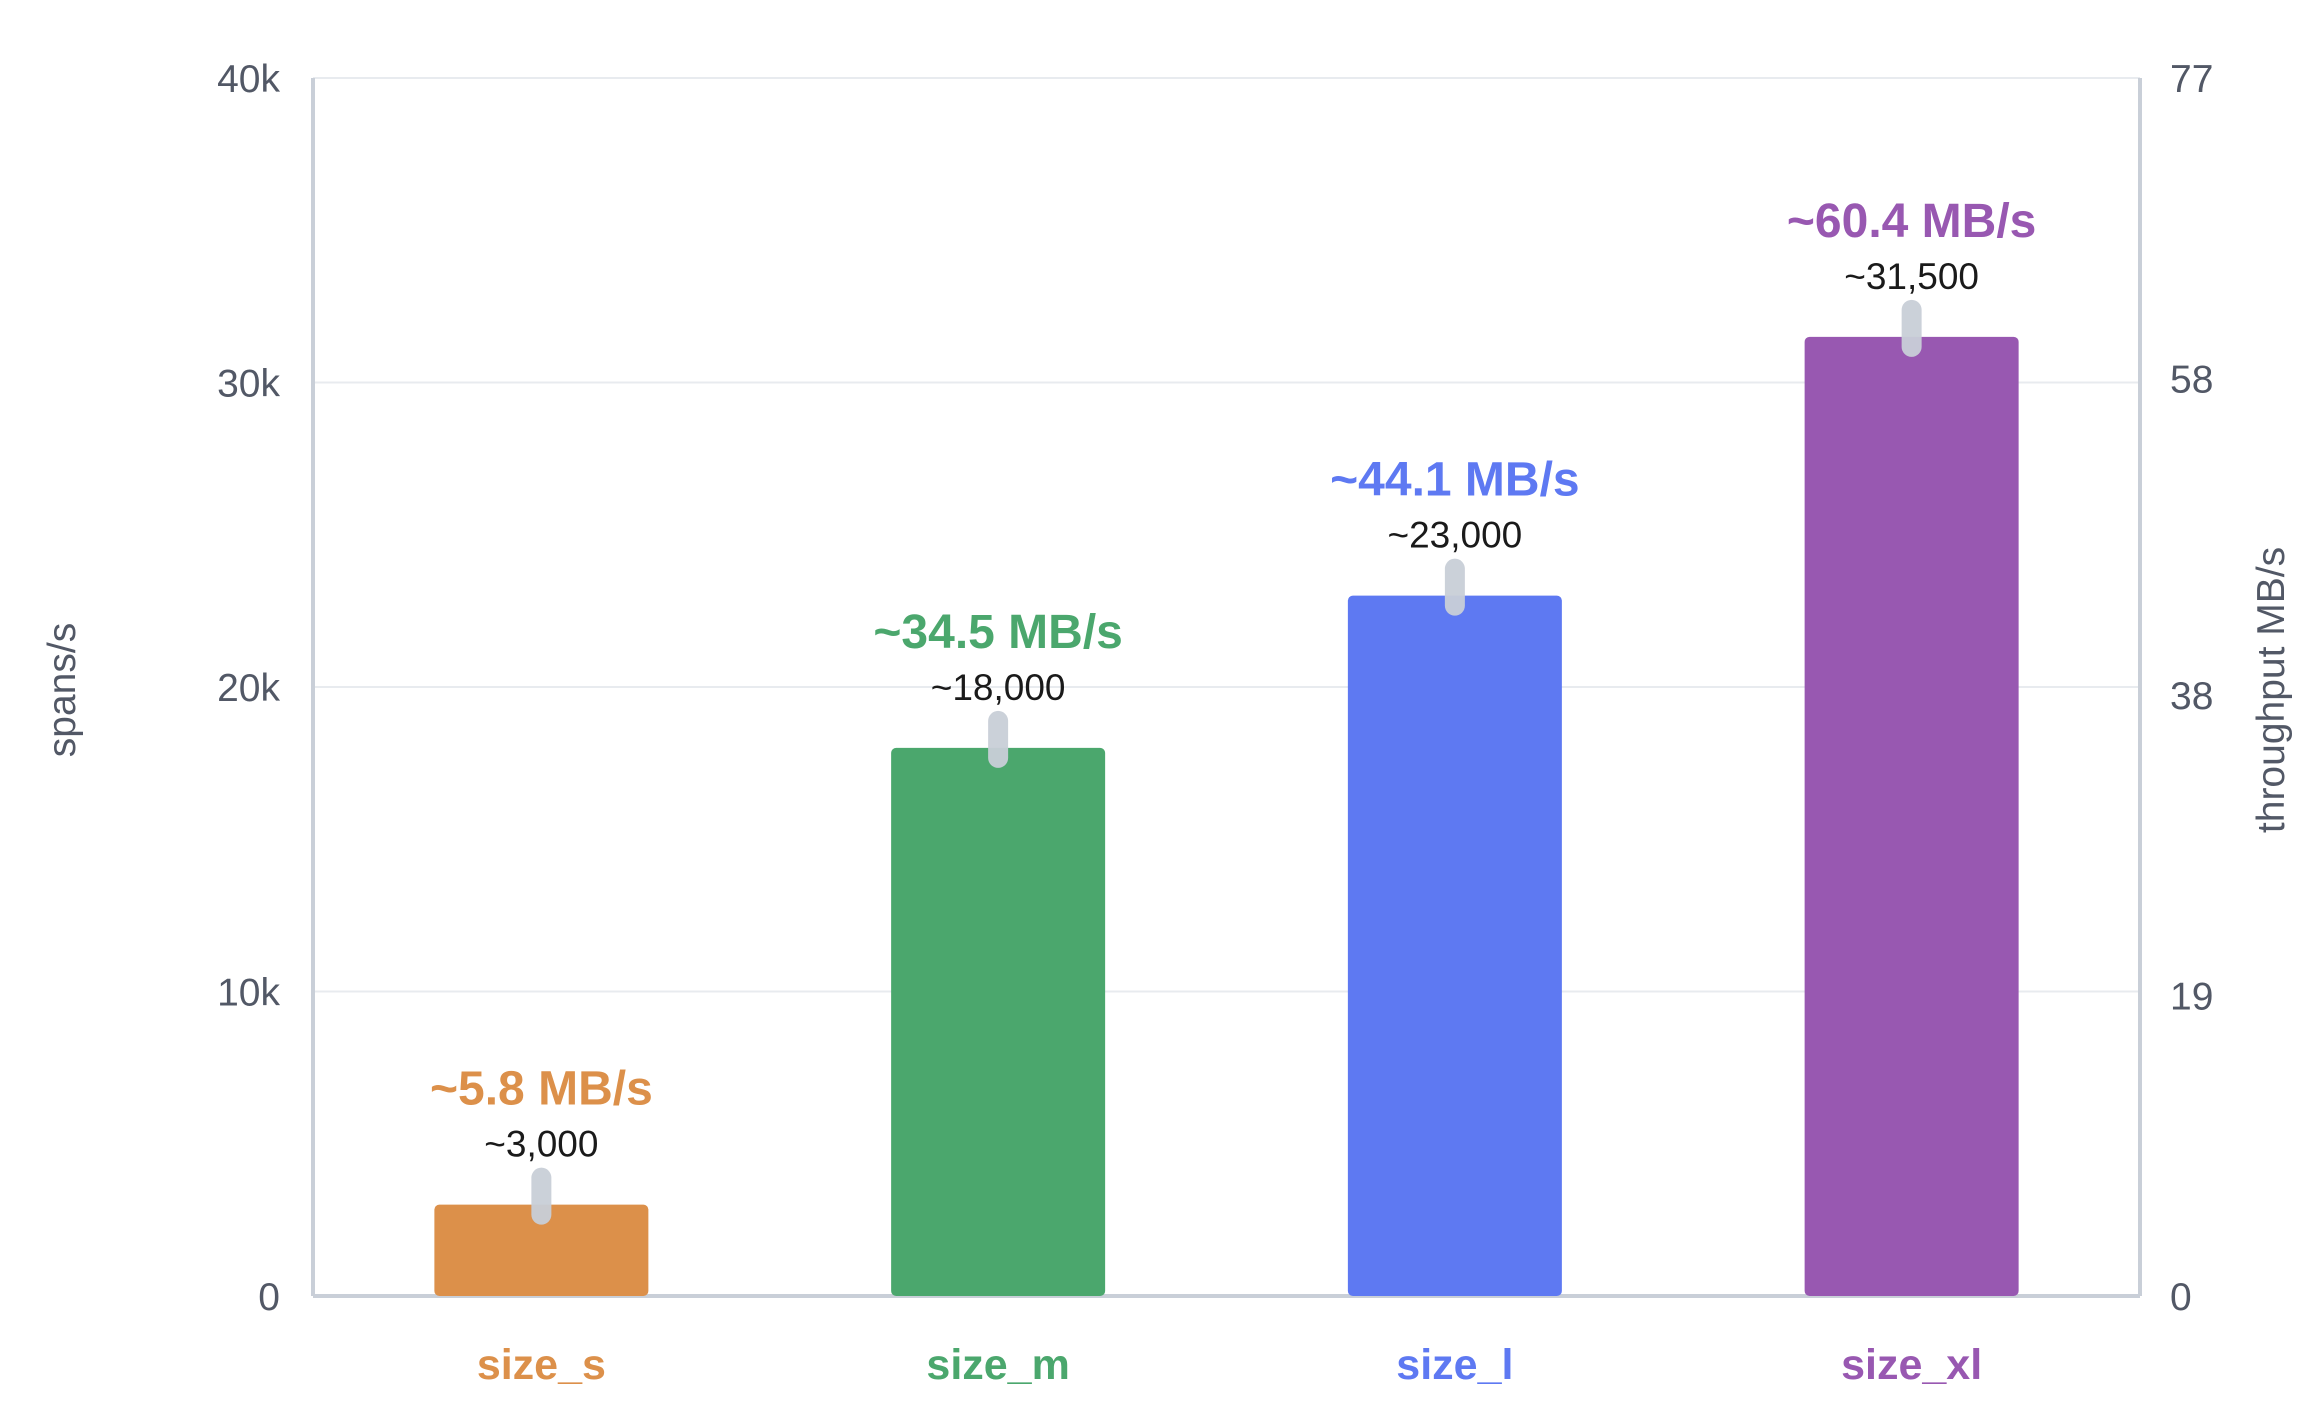  Describe the element at coordinates (248, 993) in the screenshot. I see `y-tick-label: 10k` at that location.